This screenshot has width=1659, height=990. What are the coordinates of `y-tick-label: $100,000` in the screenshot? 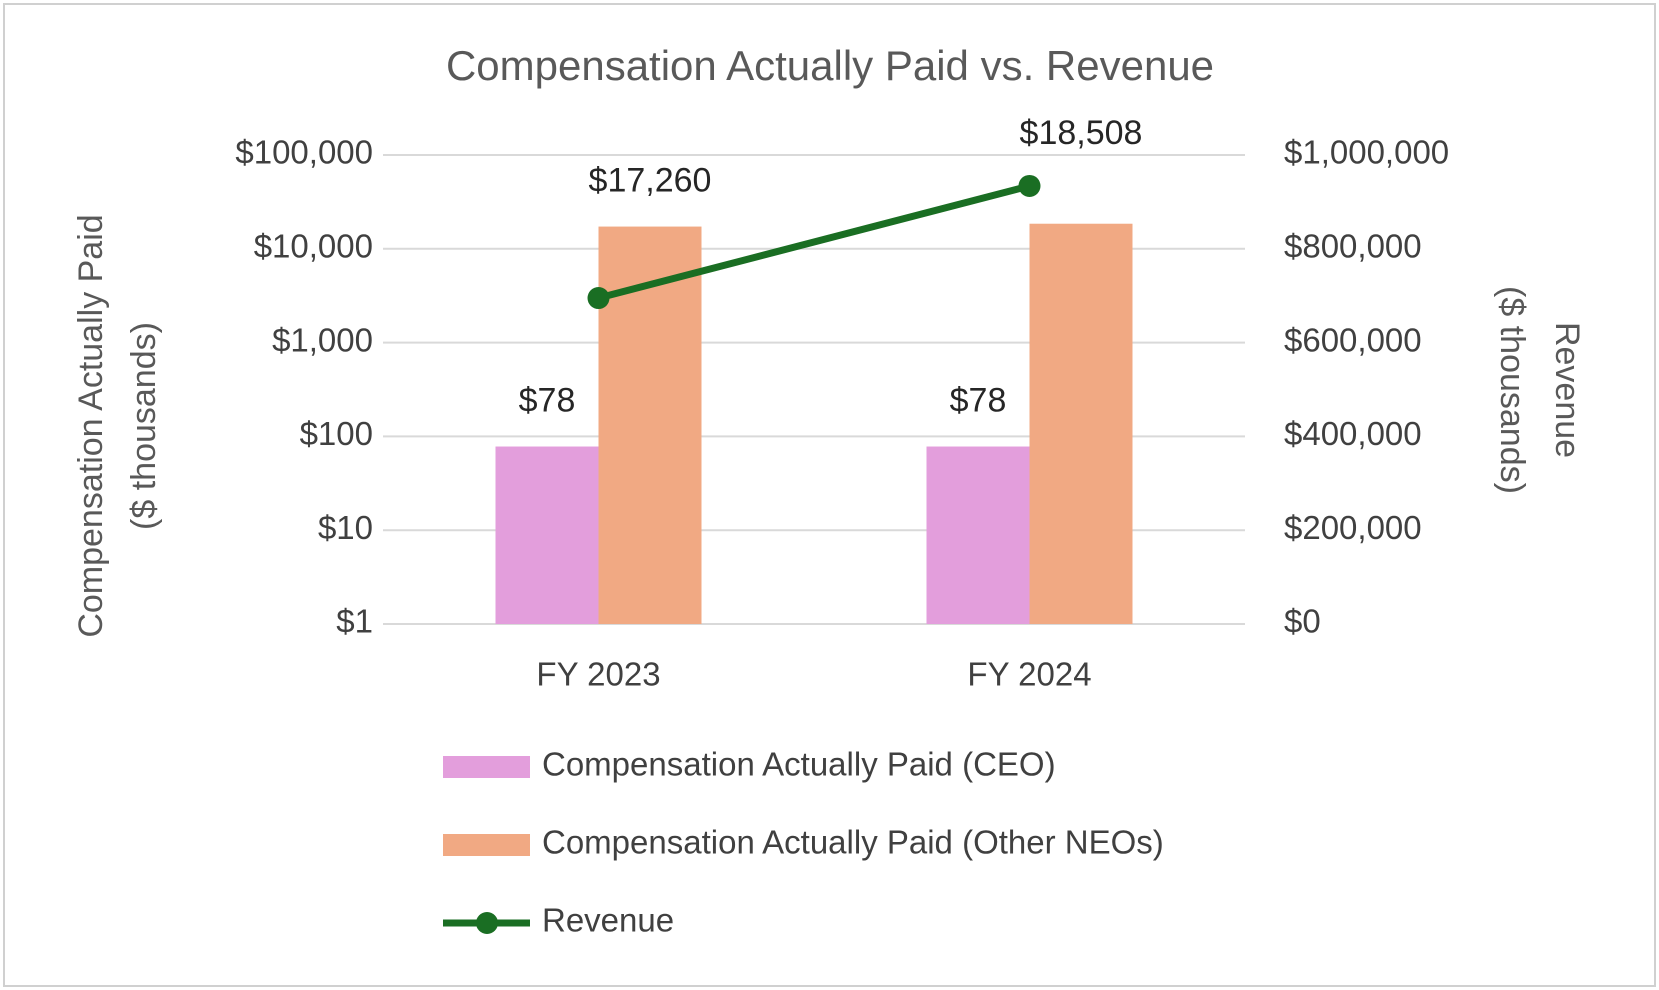 It's located at (304, 152).